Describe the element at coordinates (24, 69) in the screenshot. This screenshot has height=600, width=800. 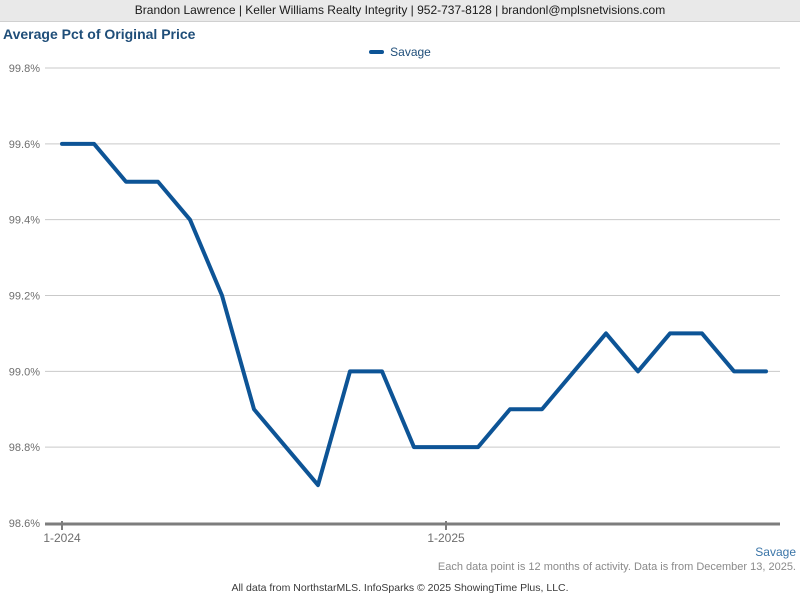
I see `y-axis-tick-label: 99.8%` at that location.